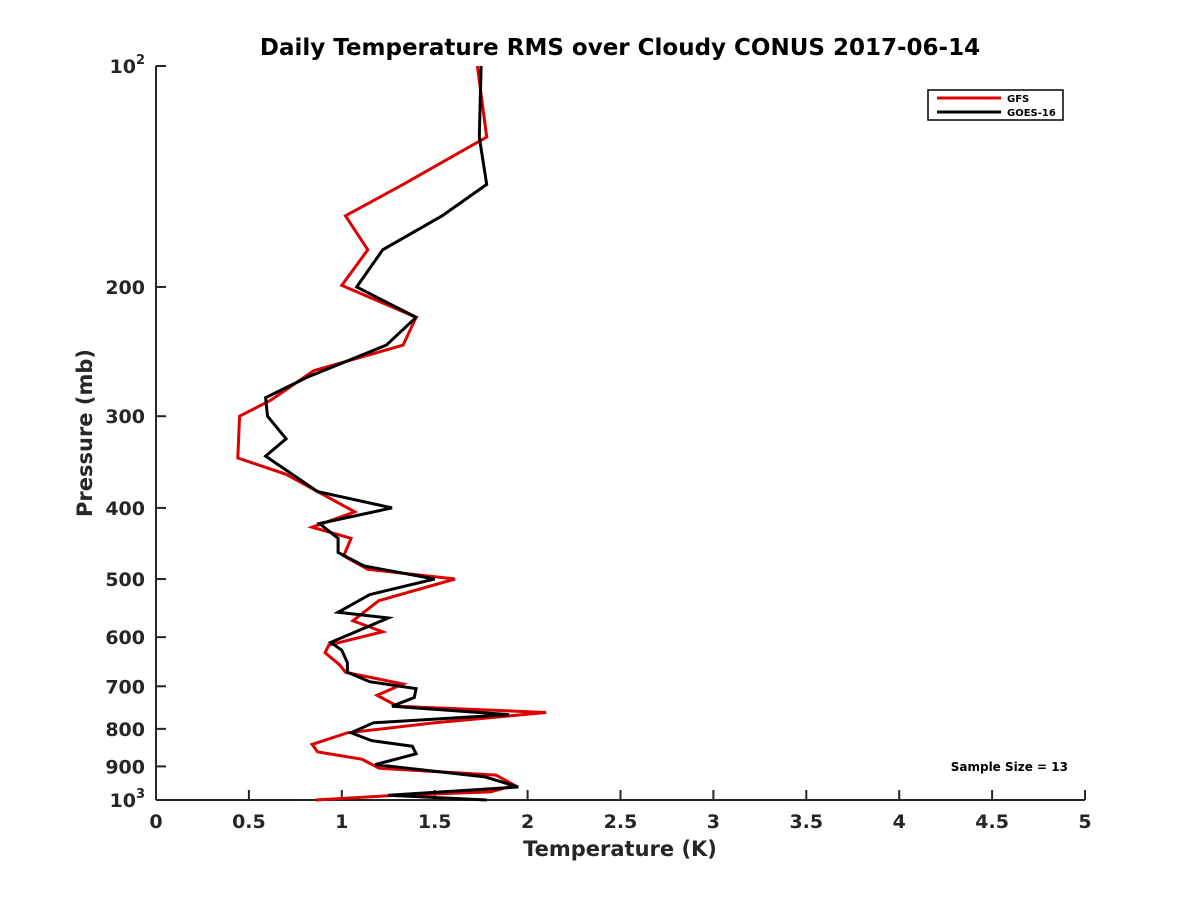 This screenshot has height=900, width=1200. I want to click on y-axis-label: Pressure (mb), so click(85, 433).